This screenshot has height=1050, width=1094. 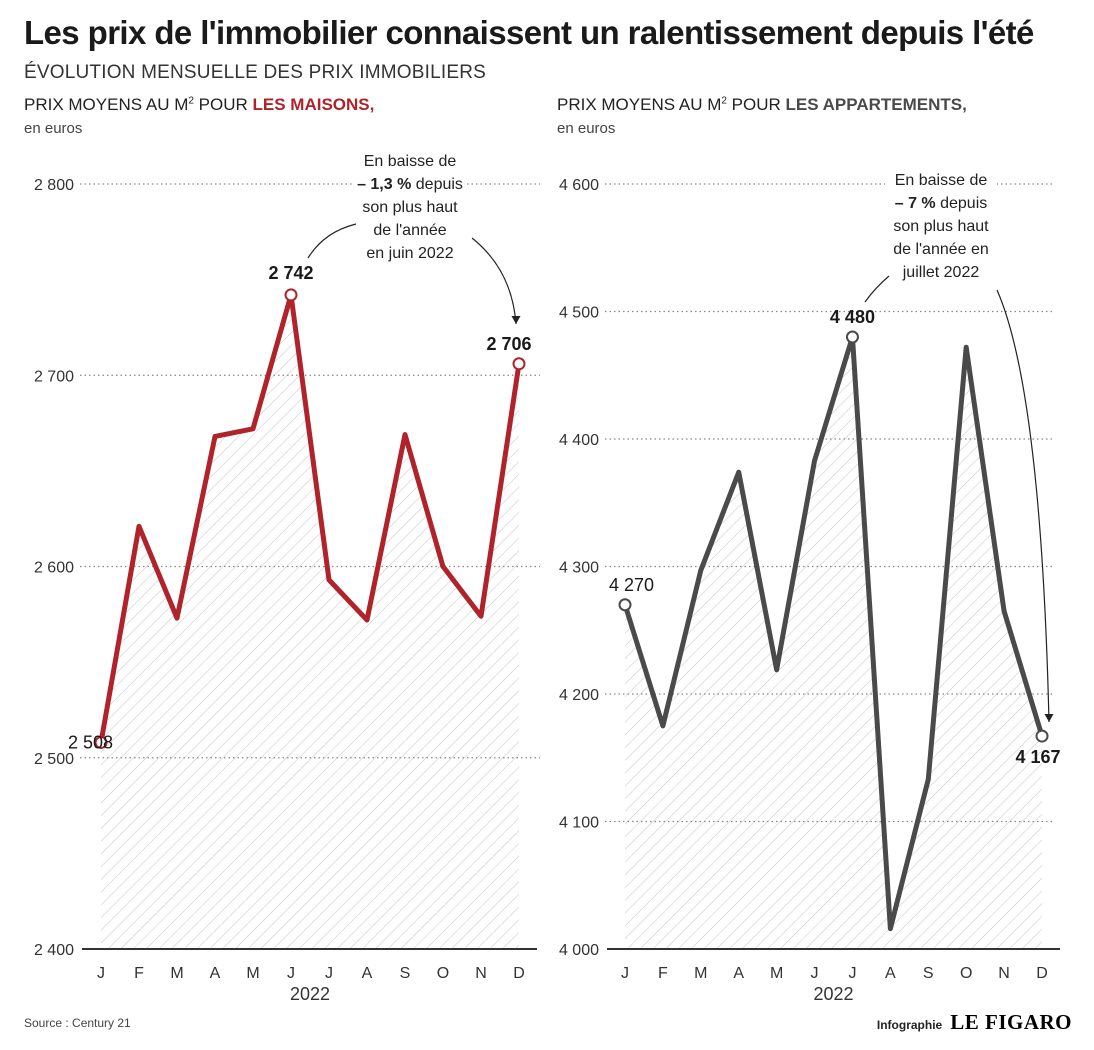 What do you see at coordinates (223, 104) in the screenshot?
I see `maisons-title-mid: POUR` at bounding box center [223, 104].